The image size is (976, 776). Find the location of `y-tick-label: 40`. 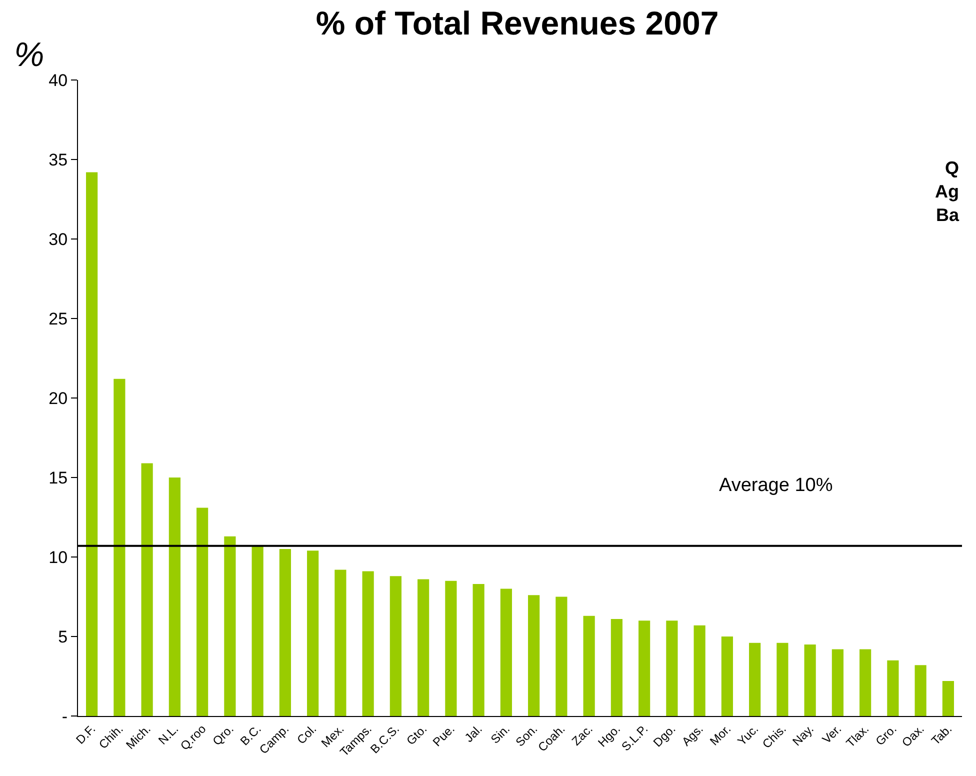

y-tick-label: 40 is located at coordinates (58, 80).